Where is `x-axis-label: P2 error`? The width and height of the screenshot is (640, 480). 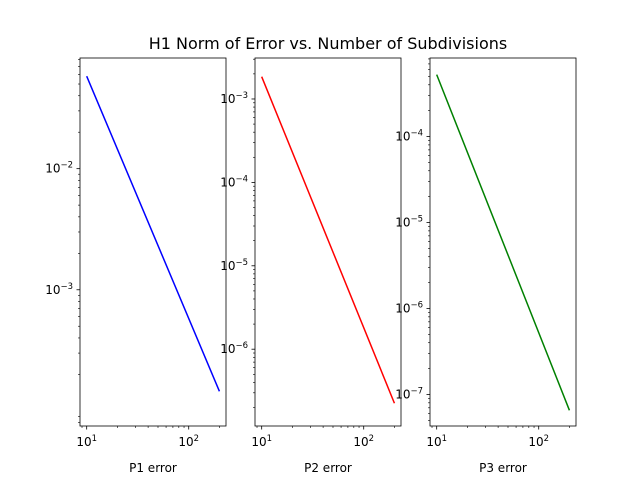 x-axis-label: P2 error is located at coordinates (328, 468).